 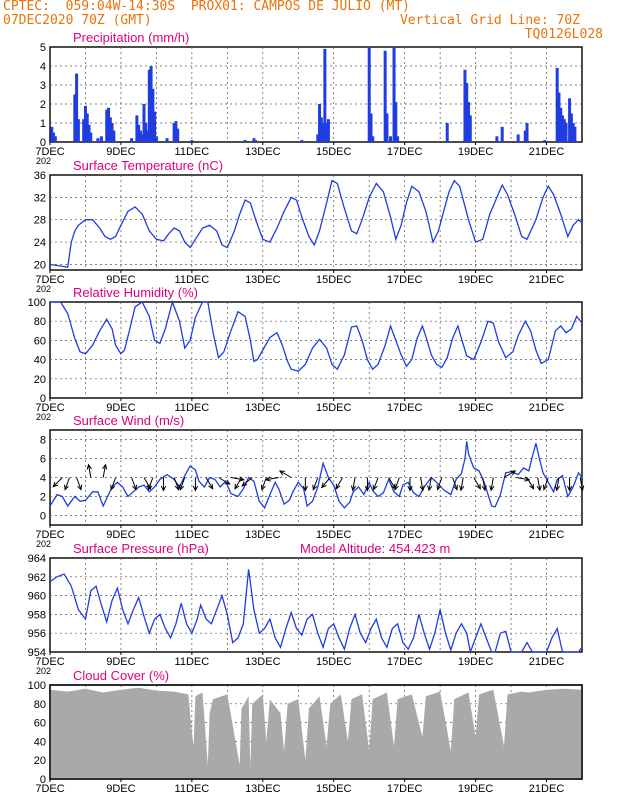 What do you see at coordinates (131, 37) in the screenshot?
I see `panel-title: Precipitation (mm/h)` at bounding box center [131, 37].